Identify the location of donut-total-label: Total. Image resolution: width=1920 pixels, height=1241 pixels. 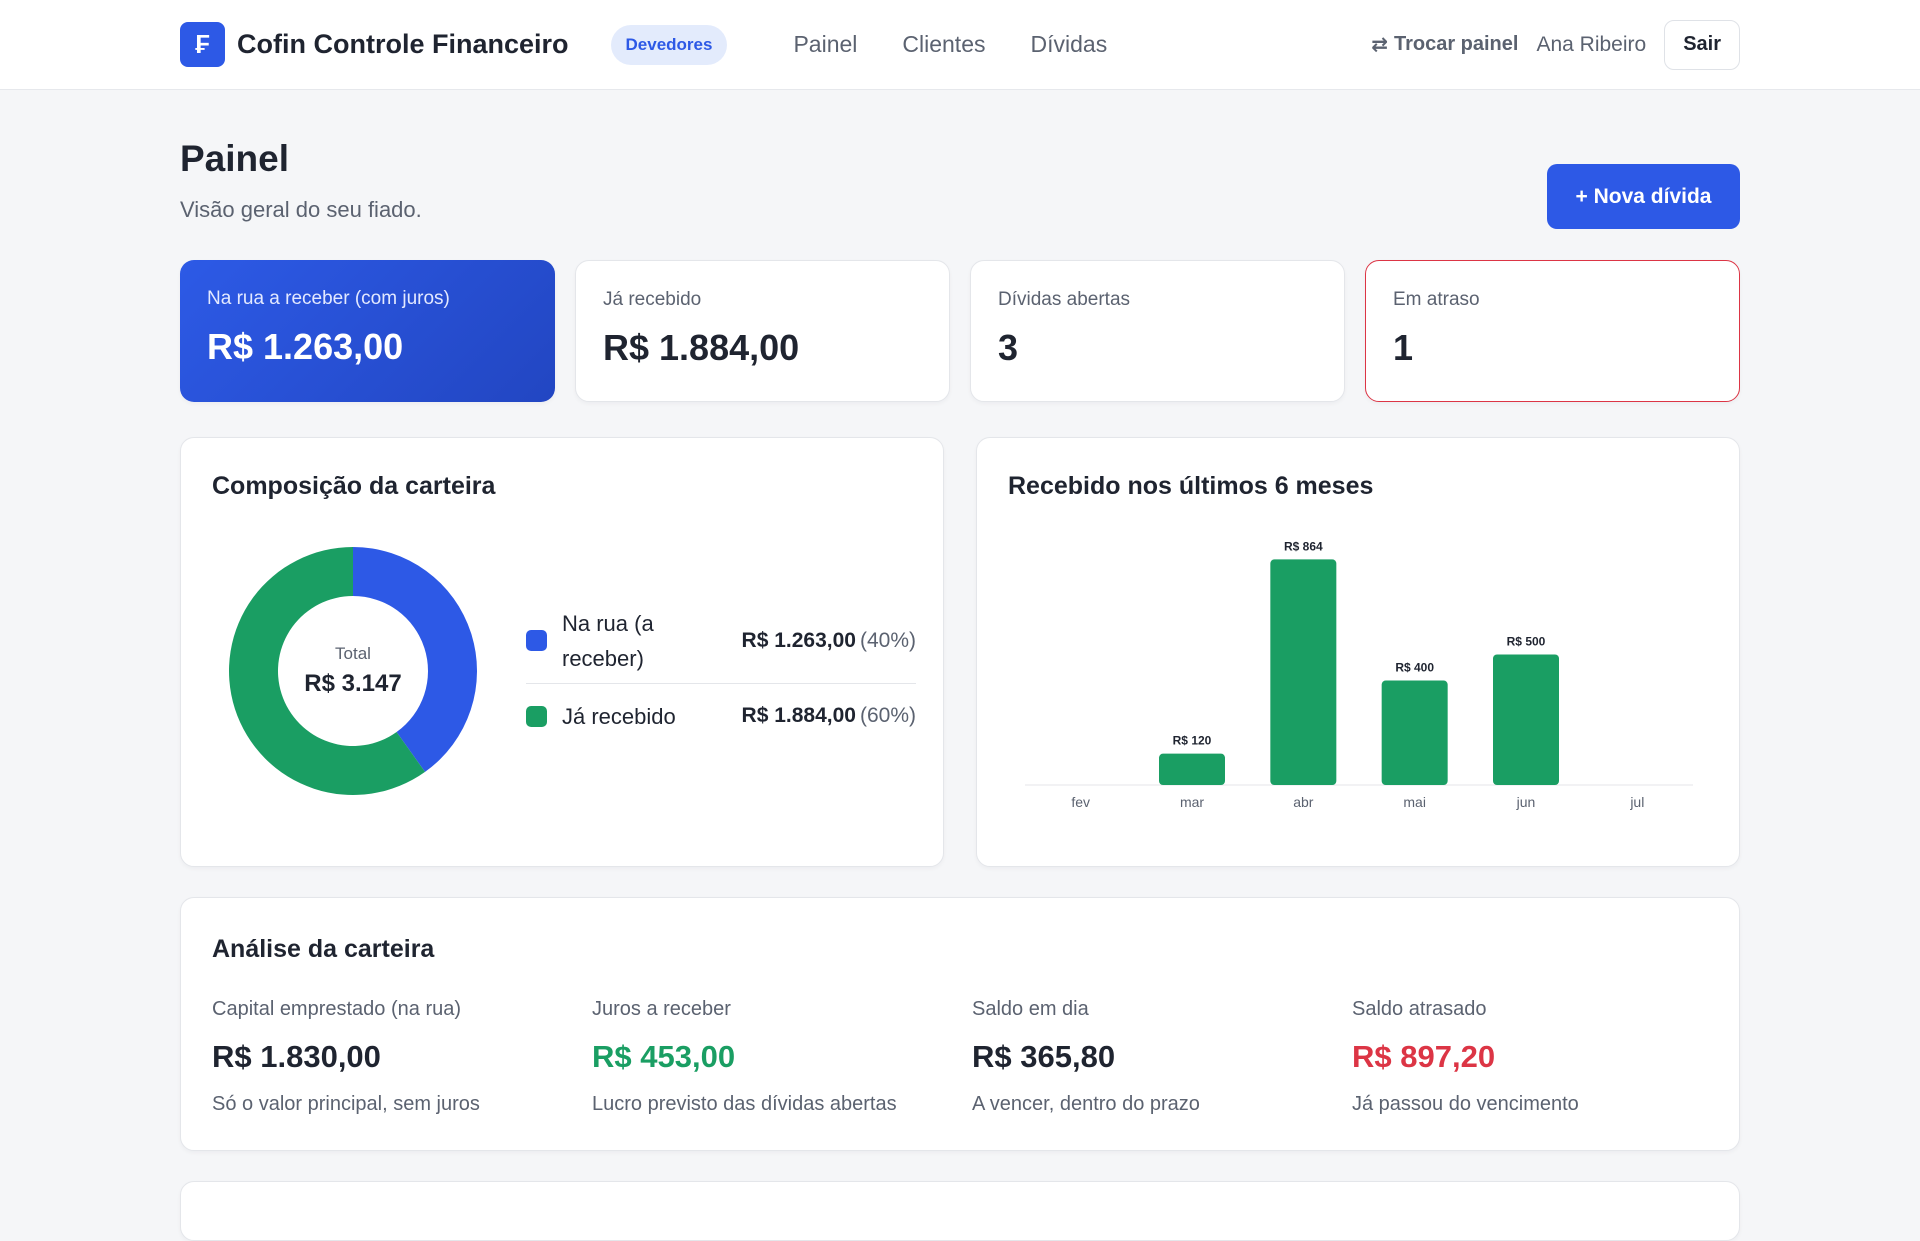
(353, 653).